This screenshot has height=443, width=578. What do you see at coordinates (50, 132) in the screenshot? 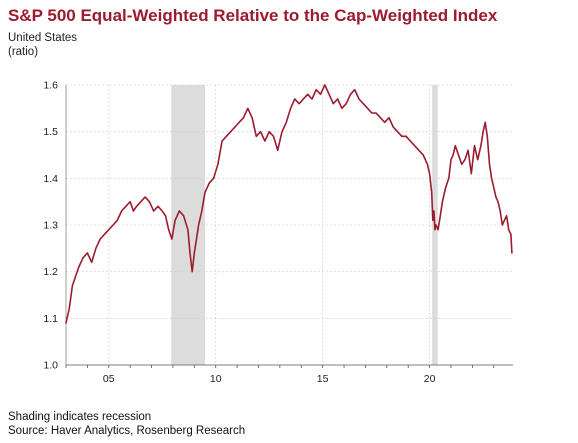
I see `y-tick-label: 1.5` at bounding box center [50, 132].